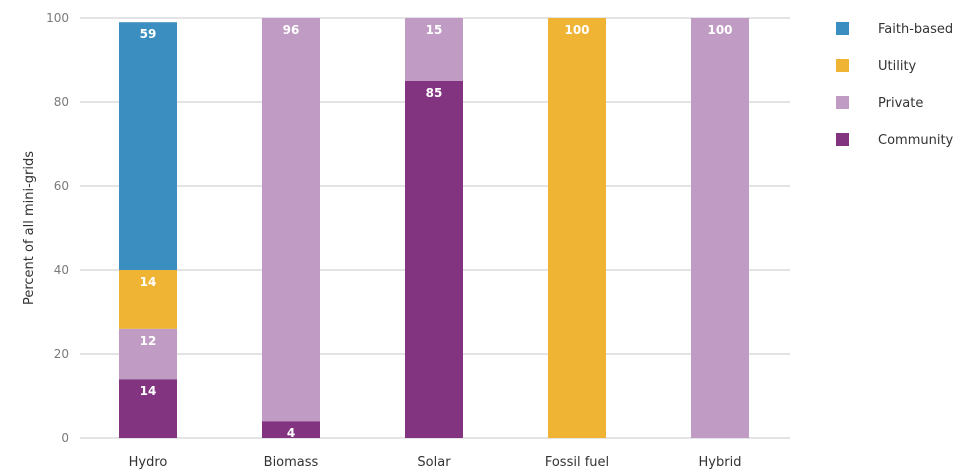  What do you see at coordinates (916, 140) in the screenshot?
I see `legend-label-community: Community` at bounding box center [916, 140].